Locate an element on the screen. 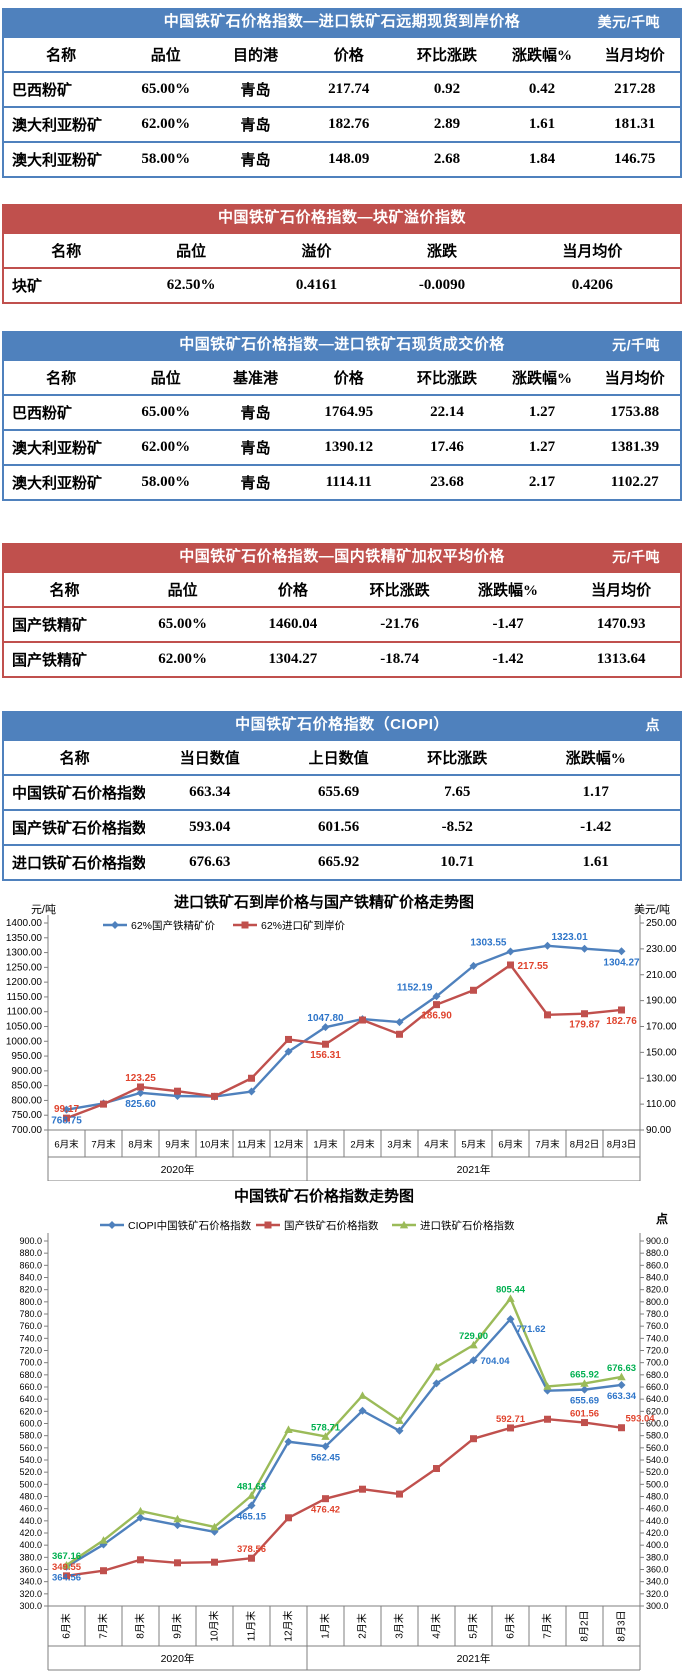 This screenshot has height=1678, width=684. point-value-label: 186.90 is located at coordinates (436, 1016).